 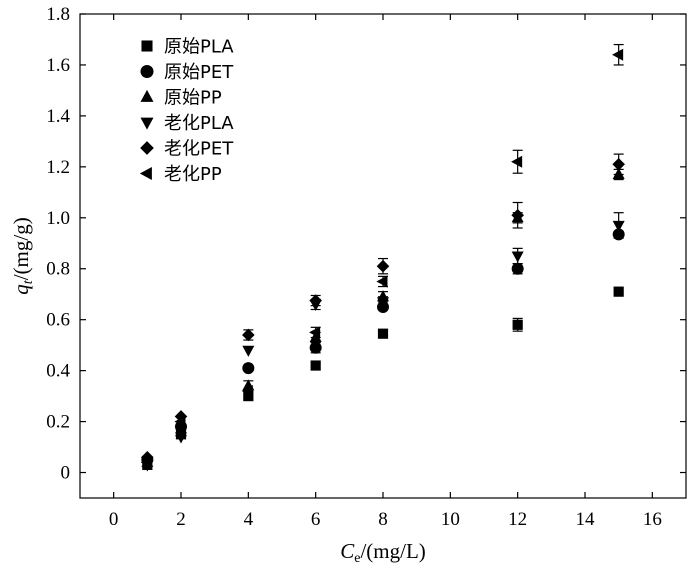 I want to click on y-tick-label: 0.4, so click(x=58, y=371).